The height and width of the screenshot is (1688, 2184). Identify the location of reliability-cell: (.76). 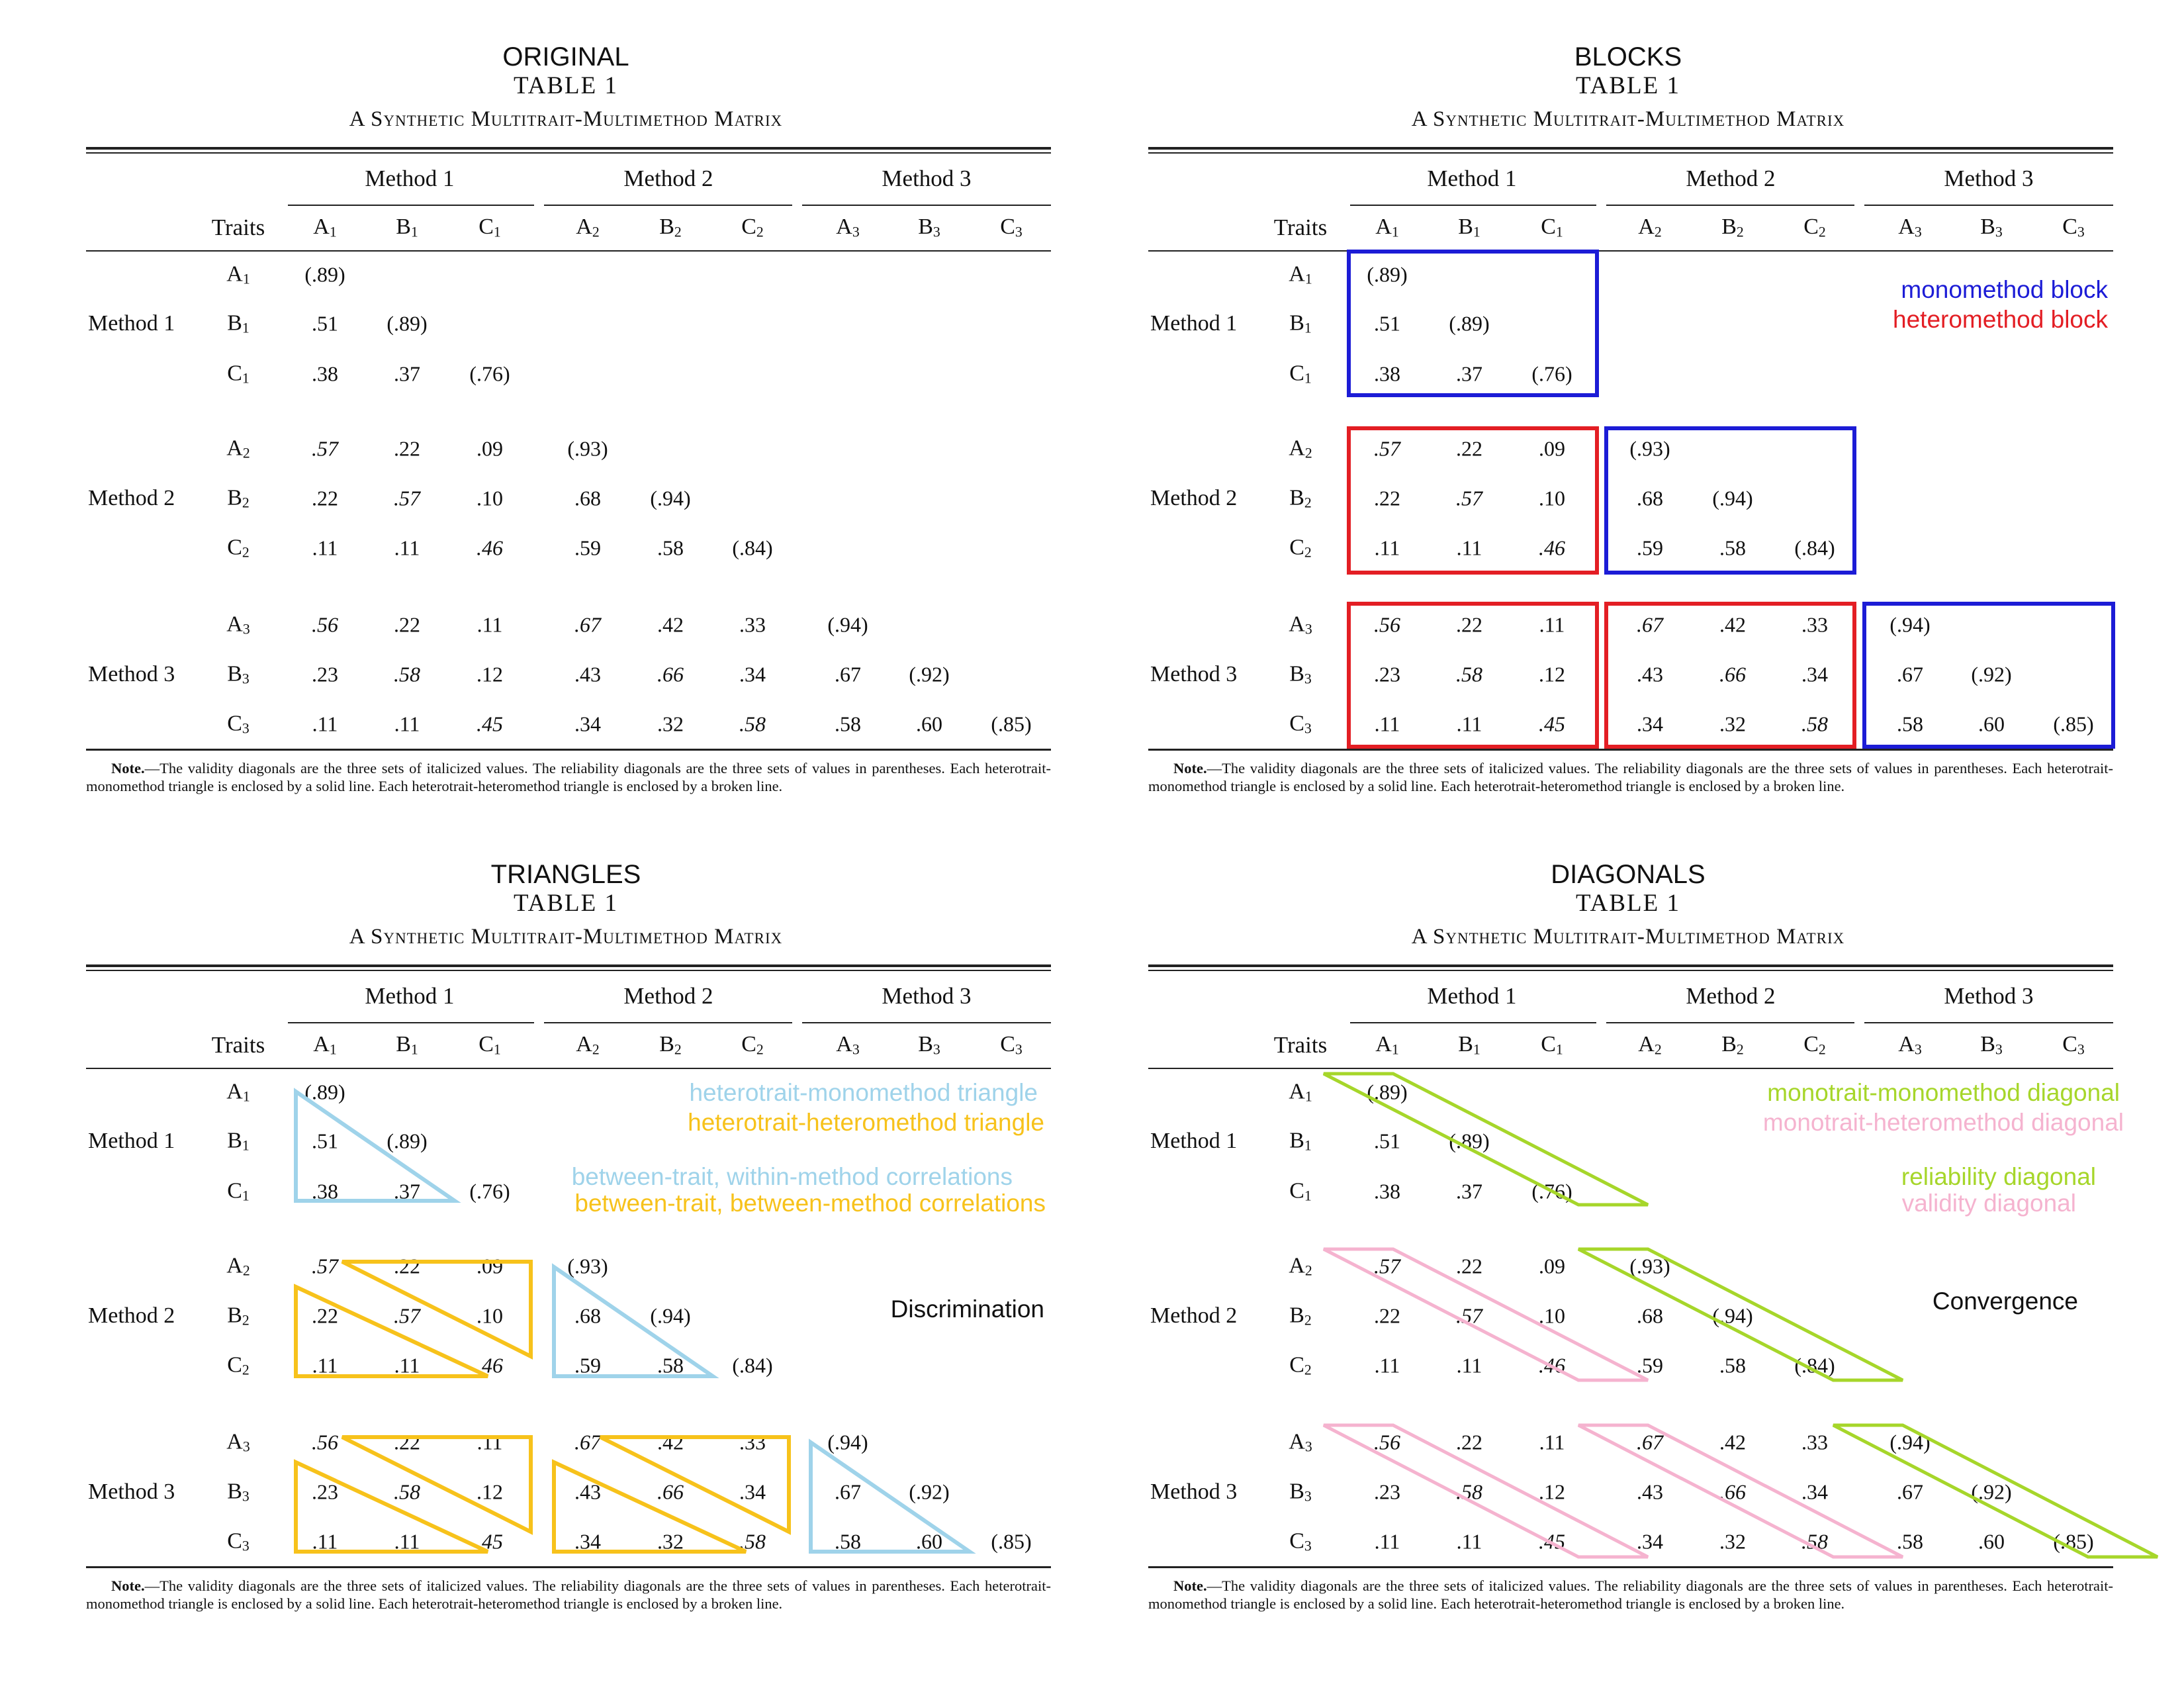
(1551, 1192).